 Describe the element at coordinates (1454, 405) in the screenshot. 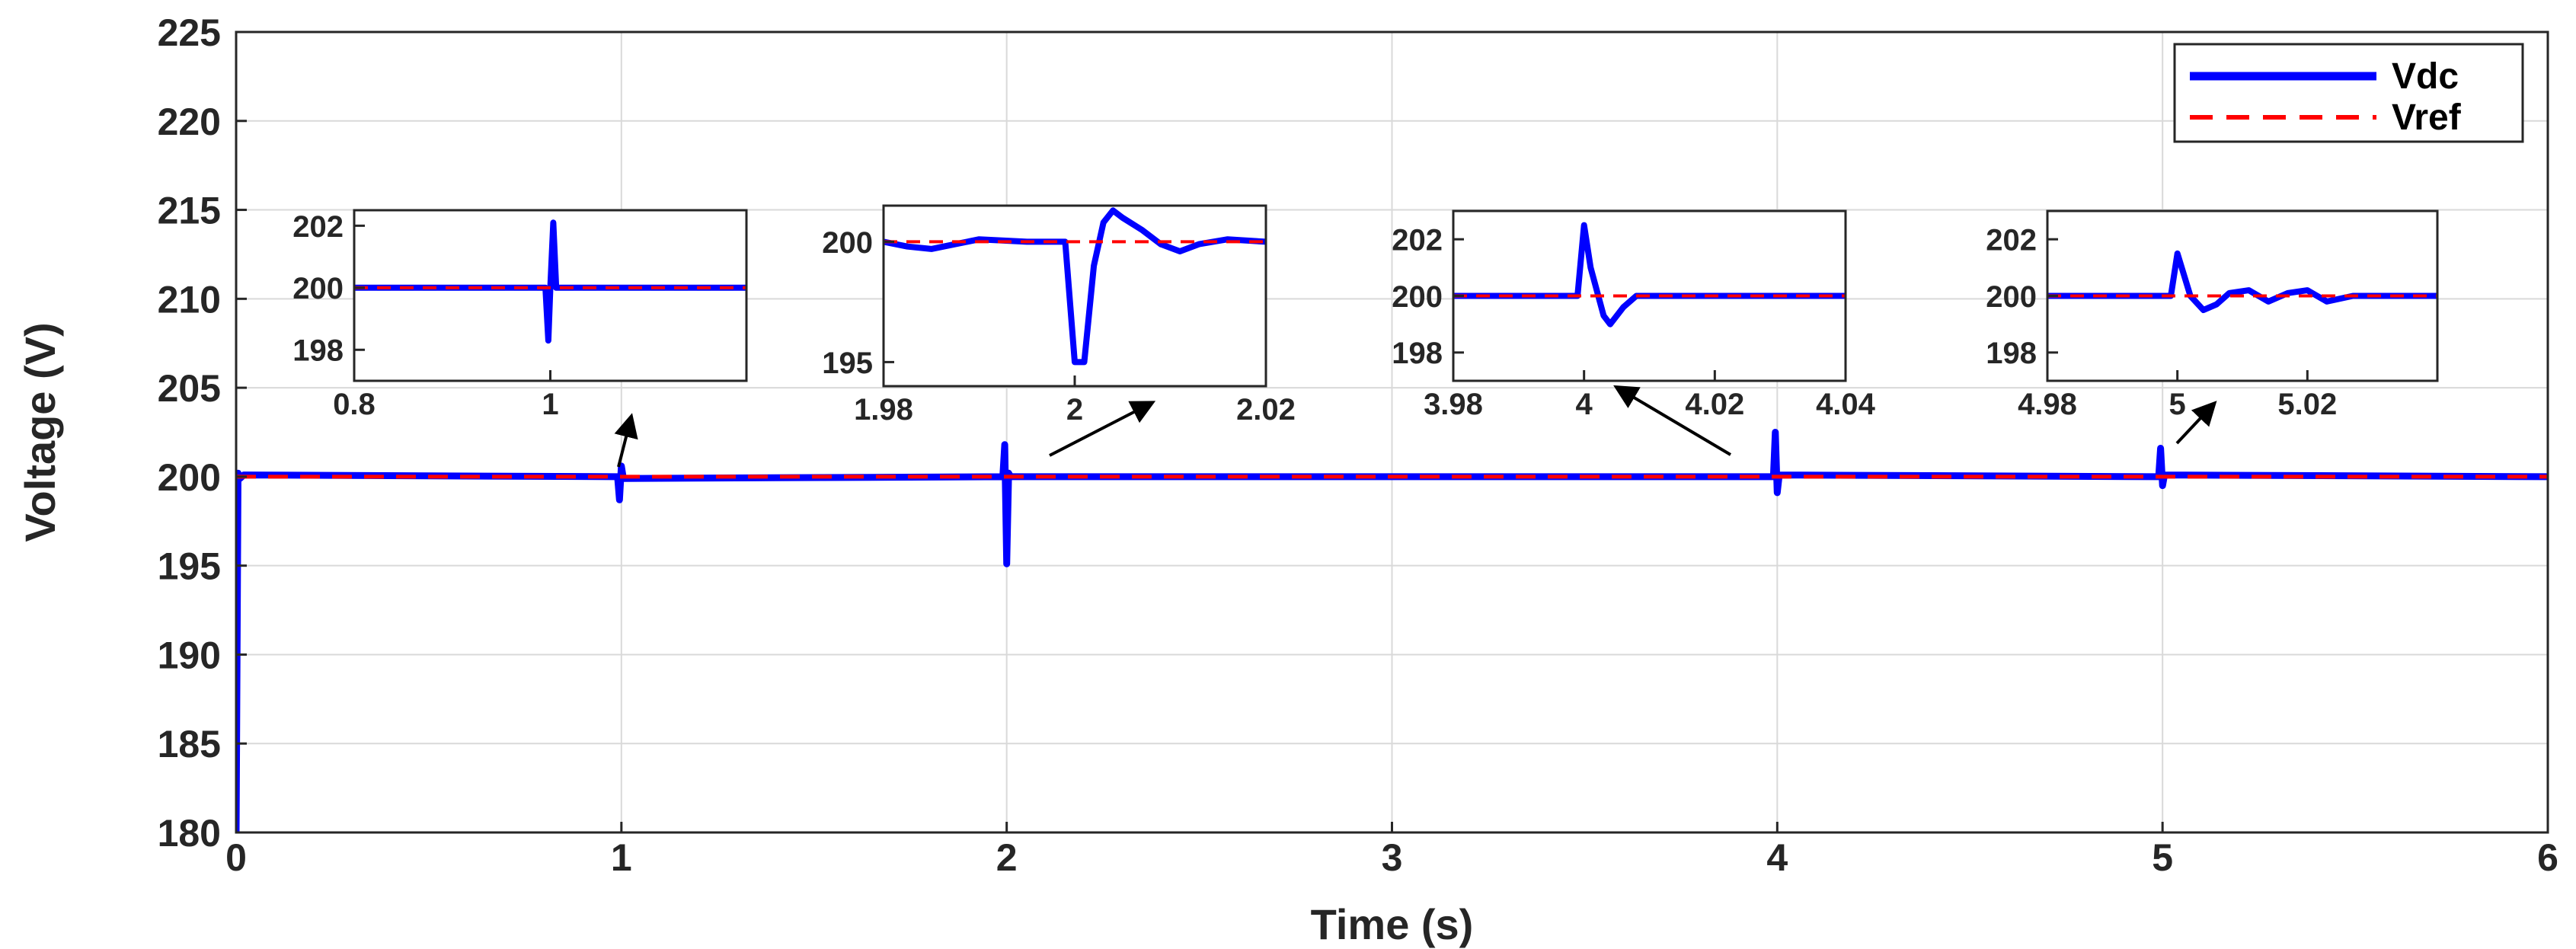

I see `inset3-x-tick-label: 3.98` at that location.